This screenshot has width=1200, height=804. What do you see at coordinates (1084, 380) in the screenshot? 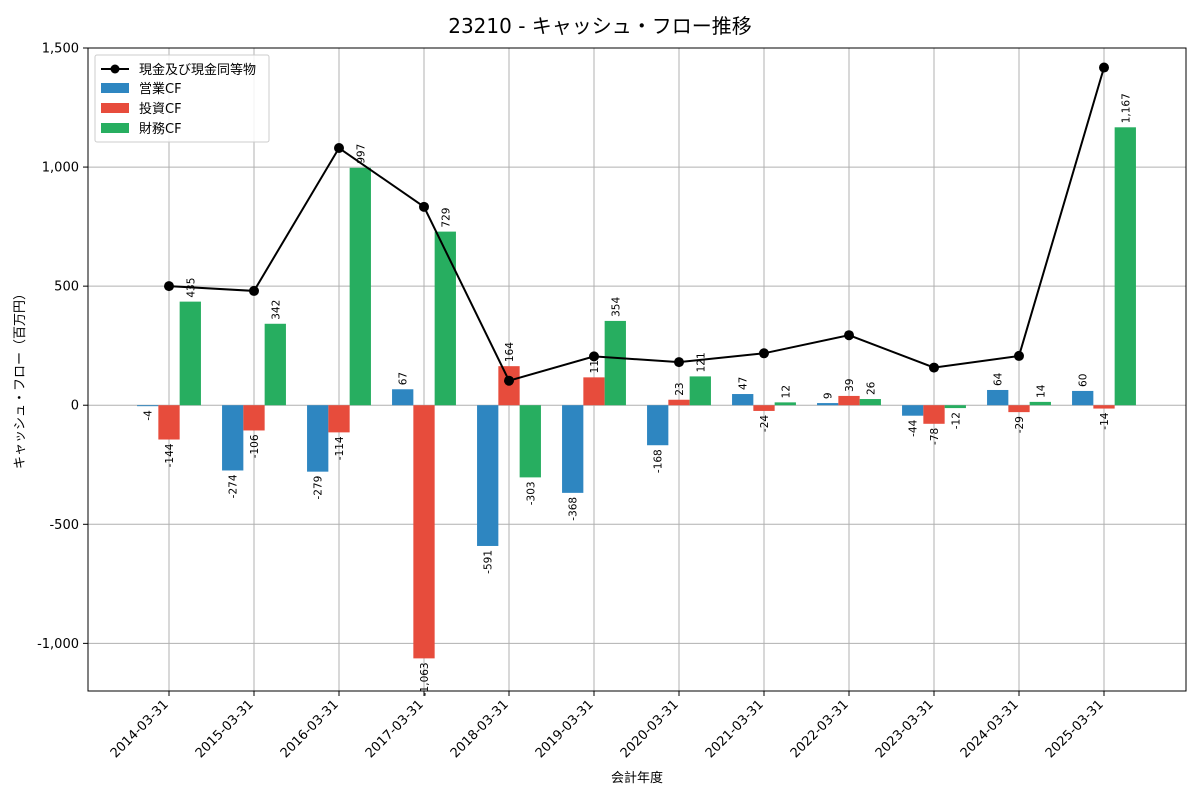
I see `data-label: 60` at bounding box center [1084, 380].